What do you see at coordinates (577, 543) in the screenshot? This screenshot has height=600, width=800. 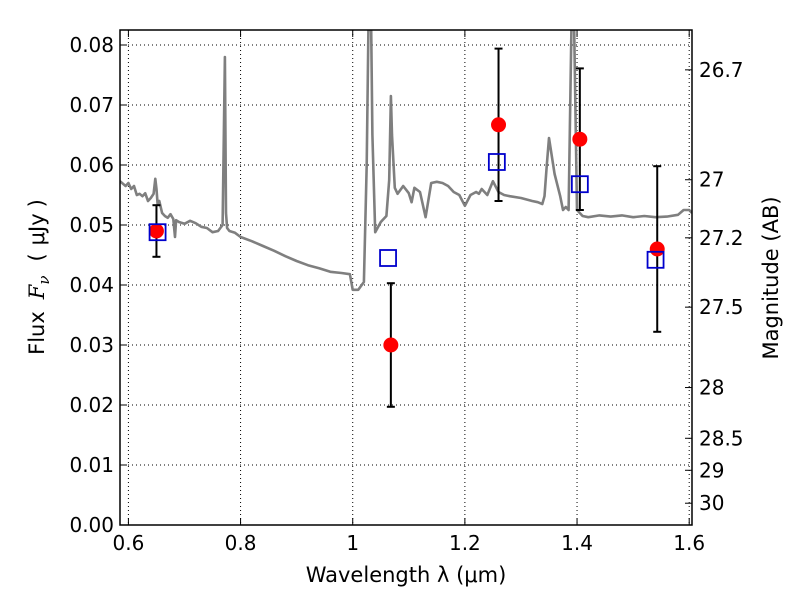 I see `x-tick-label: 1.4` at bounding box center [577, 543].